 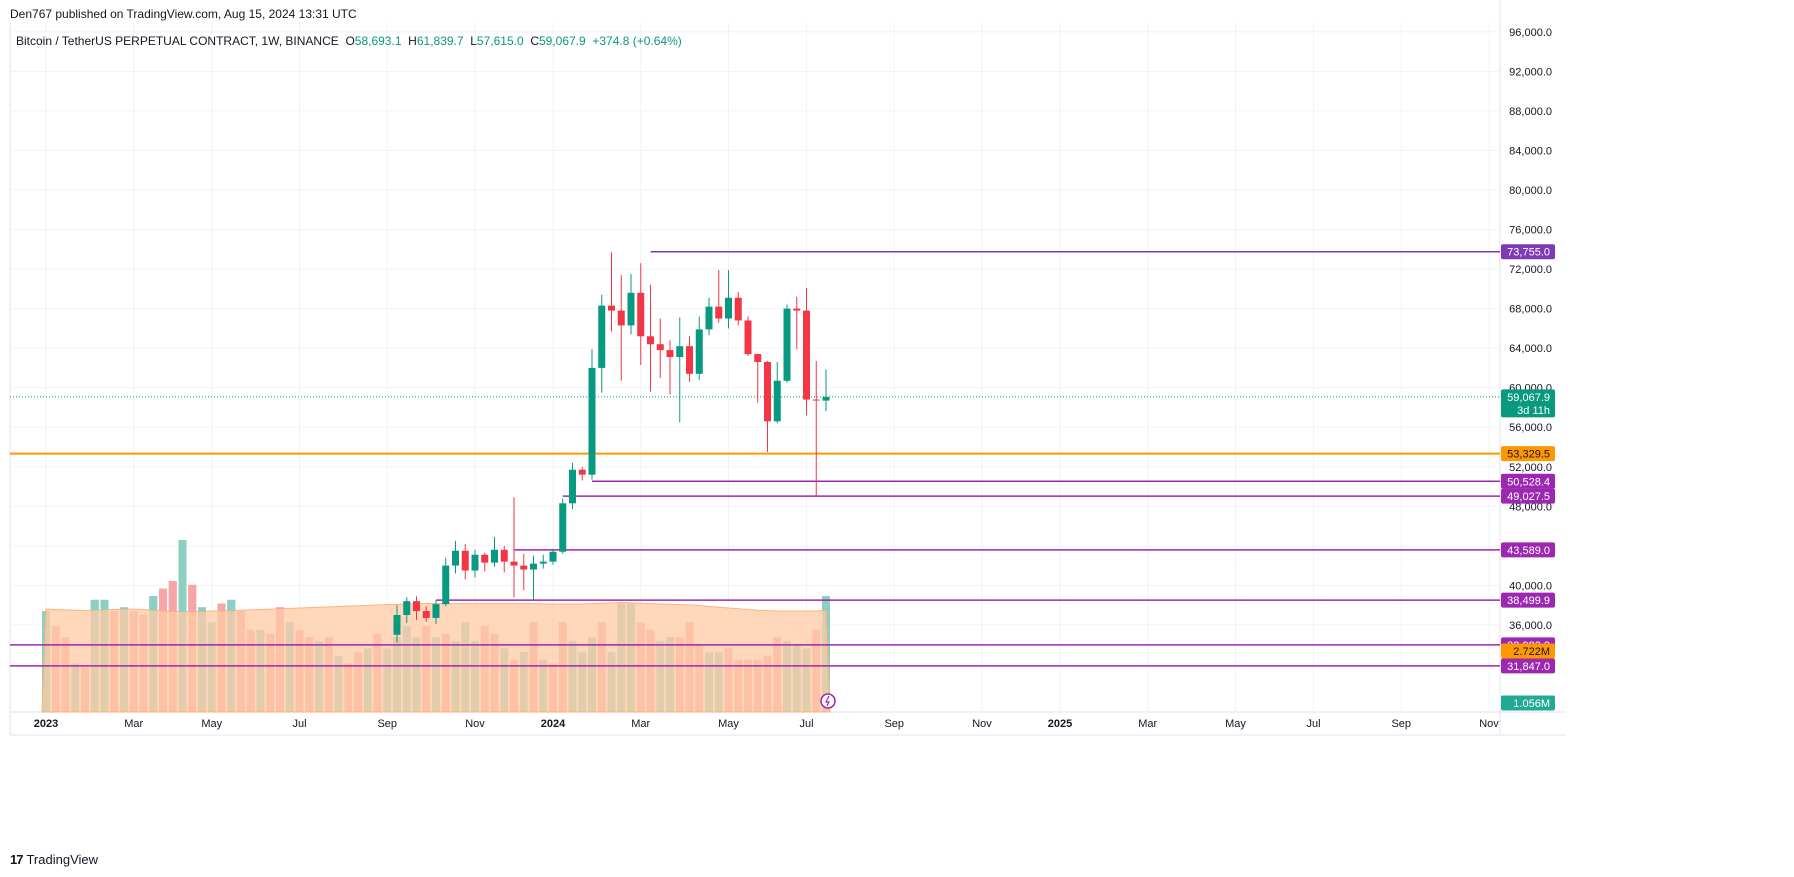 I want to click on y-tick-label: 96,000.0, so click(x=1530, y=33).